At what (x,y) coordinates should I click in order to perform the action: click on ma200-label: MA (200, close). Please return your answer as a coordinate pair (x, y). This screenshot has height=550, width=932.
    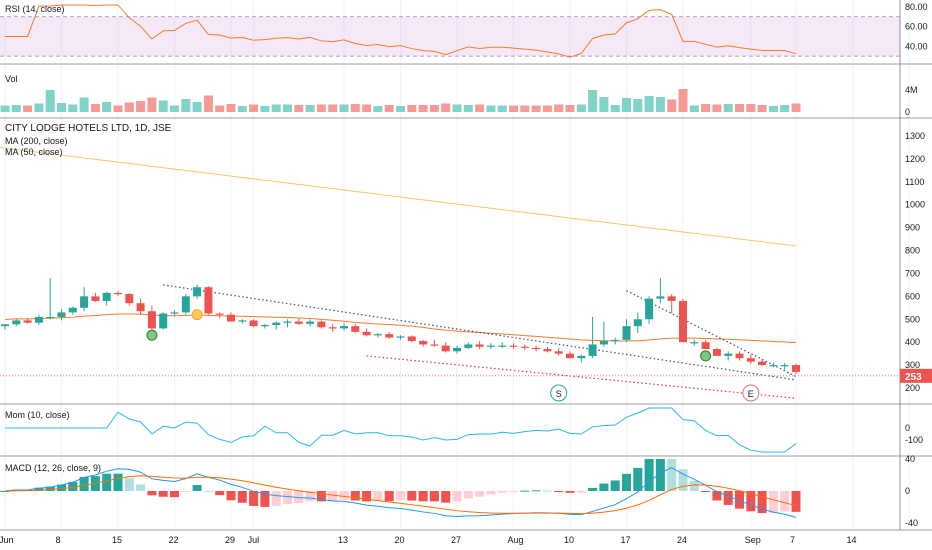
    Looking at the image, I should click on (36, 141).